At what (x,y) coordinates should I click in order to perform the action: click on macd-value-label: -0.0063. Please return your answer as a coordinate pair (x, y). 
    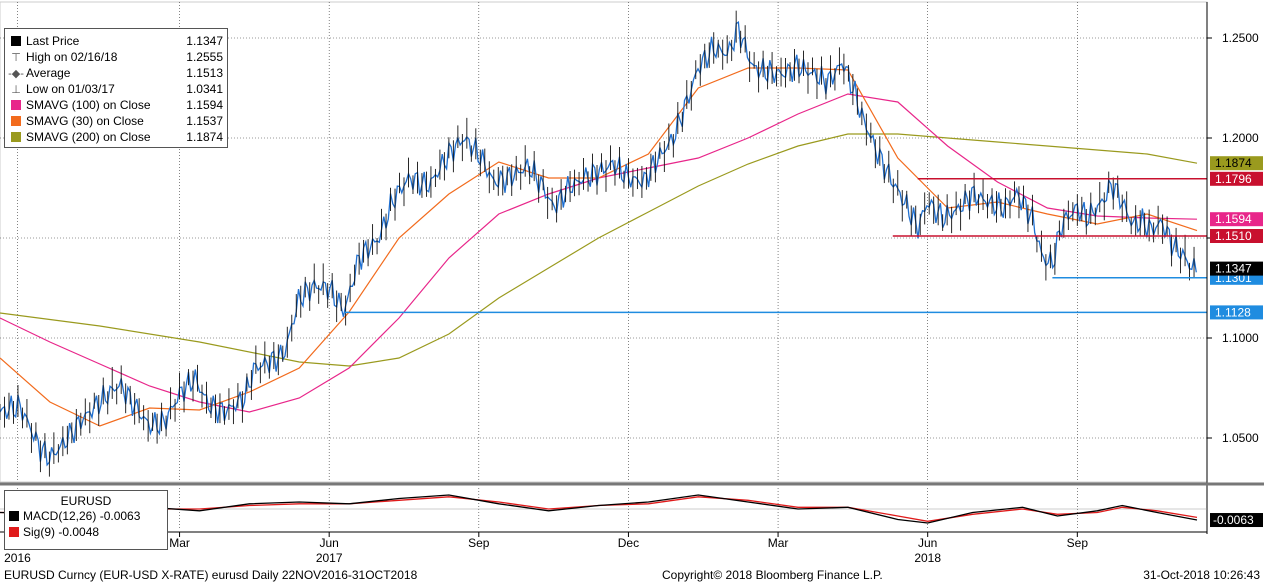
    Looking at the image, I should click on (1233, 520).